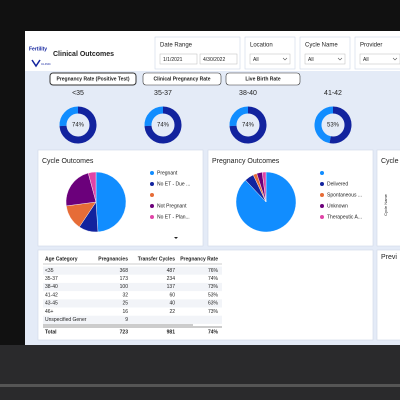 The width and height of the screenshot is (400, 400). I want to click on panel-title: Pregnancy Outcomes, so click(246, 161).